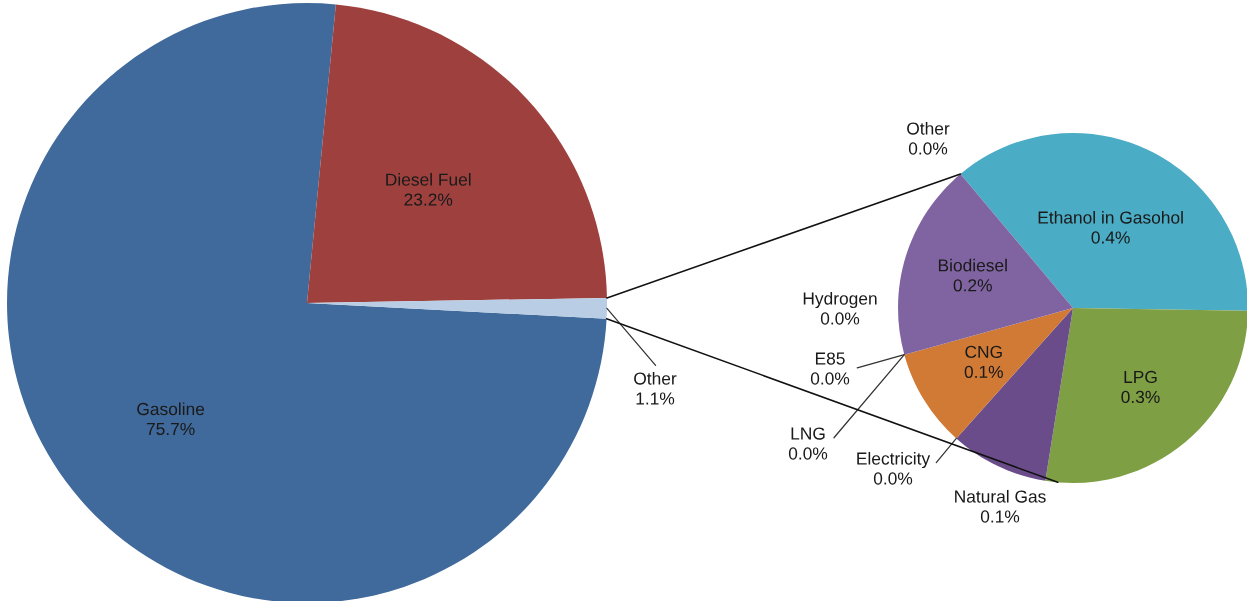  Describe the element at coordinates (171, 409) in the screenshot. I see `slice-label: Gasoline` at that location.